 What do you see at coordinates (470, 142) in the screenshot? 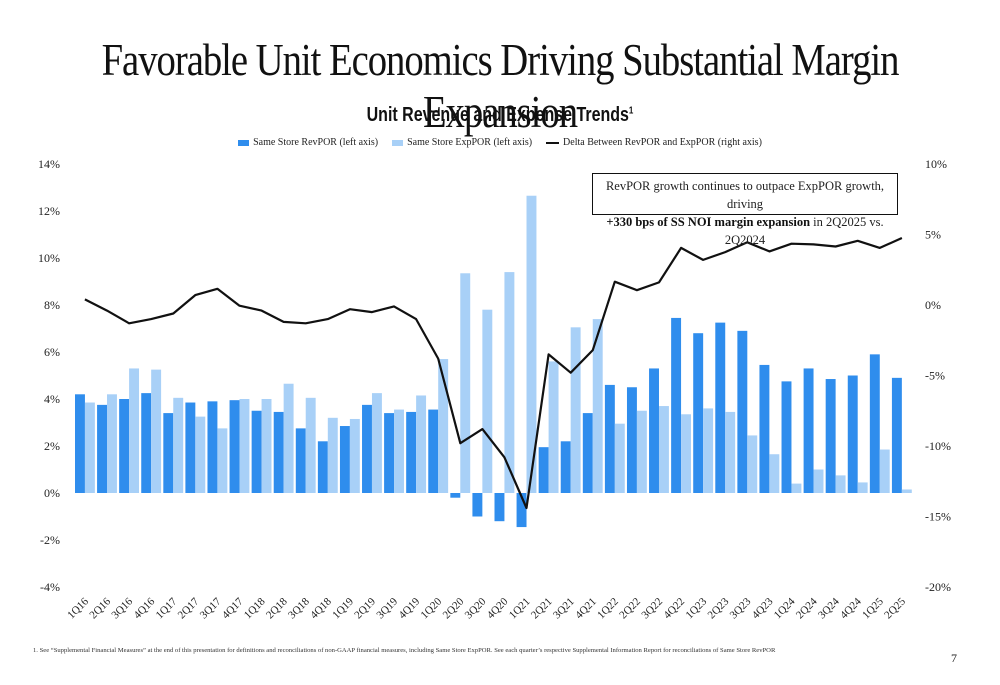
I see `legend-label-exppor: Same Store ExpPOR (left axis)` at bounding box center [470, 142].